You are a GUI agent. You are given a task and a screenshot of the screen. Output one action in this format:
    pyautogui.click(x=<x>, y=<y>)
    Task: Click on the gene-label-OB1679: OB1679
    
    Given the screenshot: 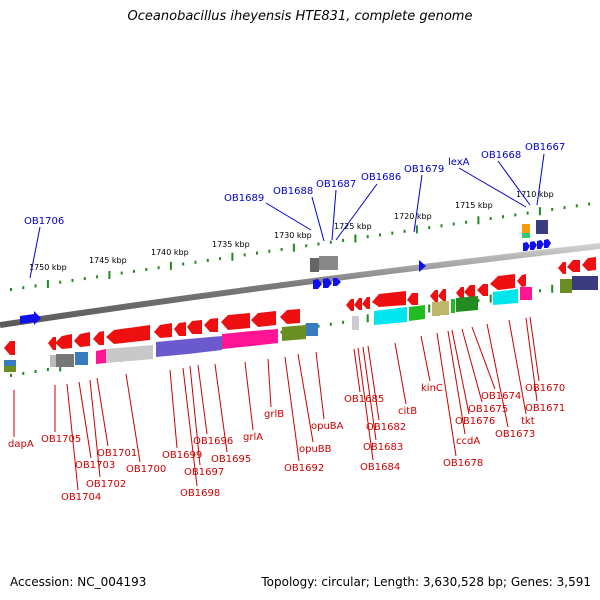 What is the action you would take?
    pyautogui.click(x=424, y=169)
    